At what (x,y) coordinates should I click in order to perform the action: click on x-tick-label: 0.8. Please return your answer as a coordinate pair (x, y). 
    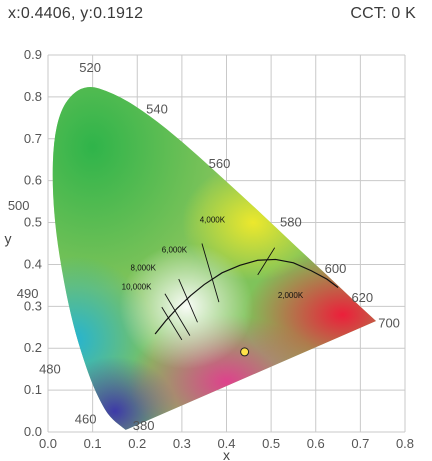
    Looking at the image, I should click on (405, 443).